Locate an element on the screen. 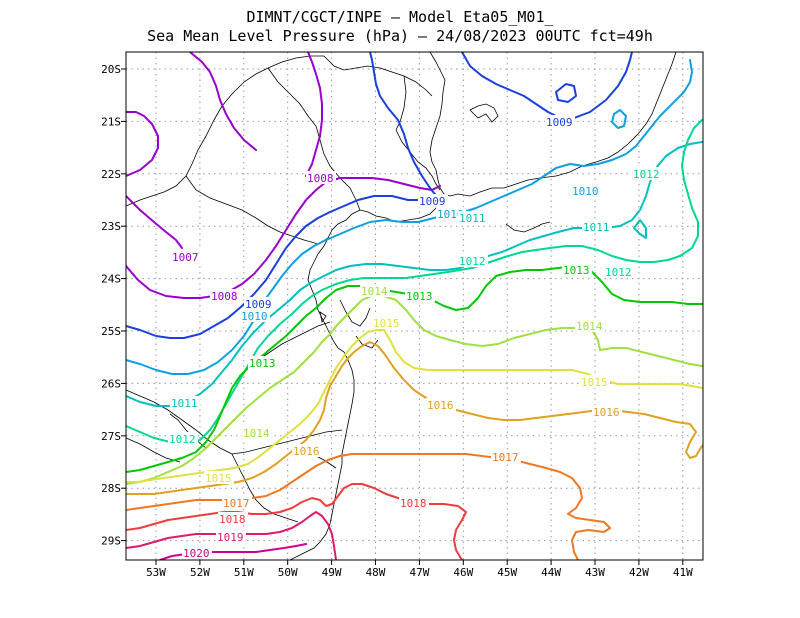 Image resolution: width=800 pixels, height=618 pixels. map-title-line1: DIMNT/CGCT/INPE – Model Eta05_M01_ is located at coordinates (400, 17).